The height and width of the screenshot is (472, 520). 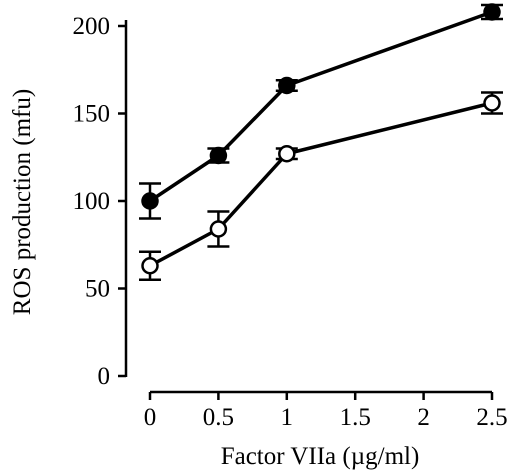 What do you see at coordinates (92, 114) in the screenshot?
I see `y-tick-label: 150` at bounding box center [92, 114].